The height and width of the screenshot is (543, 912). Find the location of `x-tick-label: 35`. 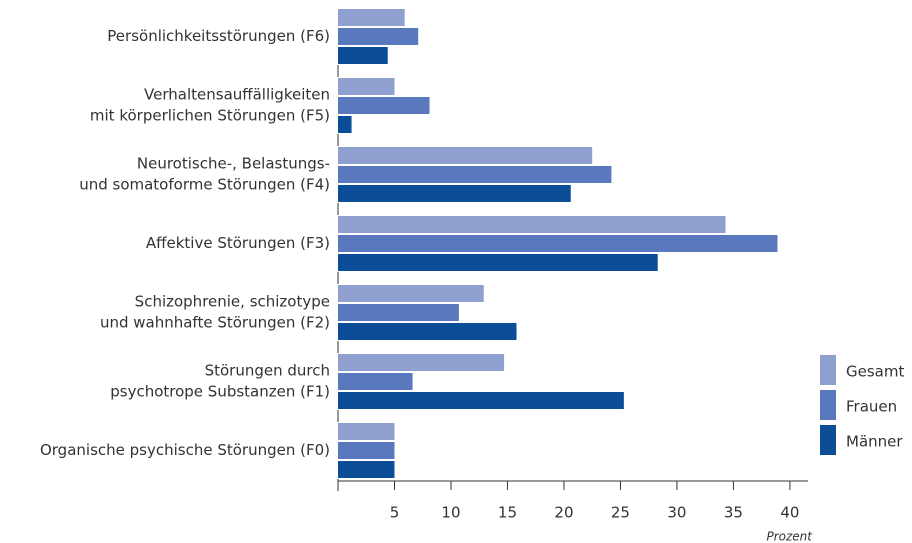

x-tick-label: 35 is located at coordinates (733, 513).